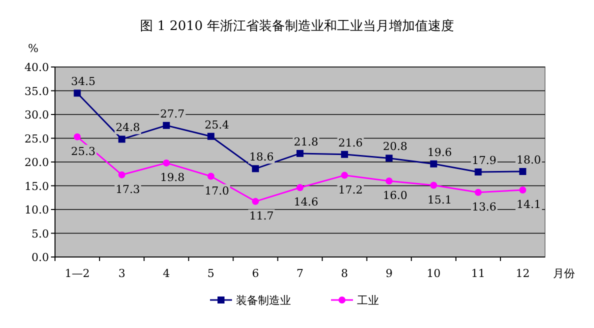 This screenshot has height=328, width=594. I want to click on data-label: 15.1, so click(439, 199).